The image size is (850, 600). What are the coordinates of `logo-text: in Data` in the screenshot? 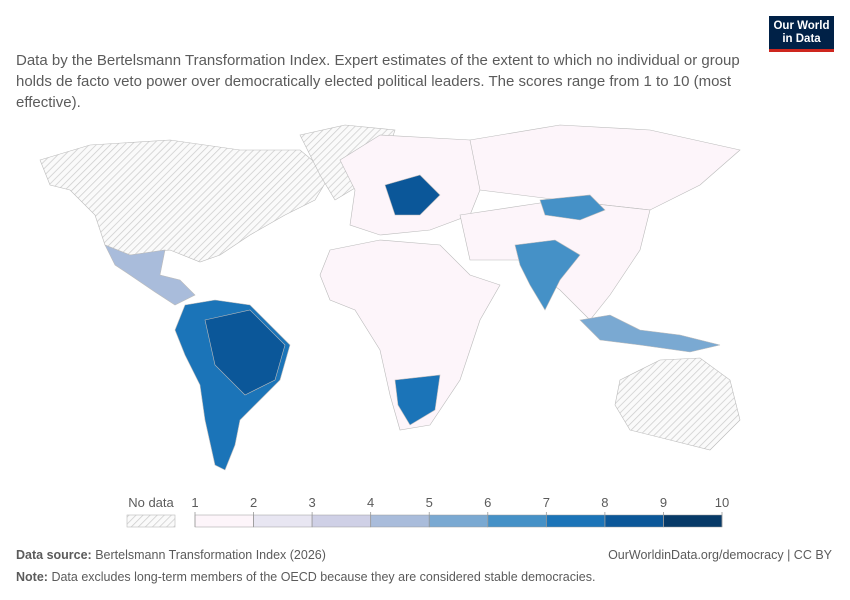 It's located at (801, 39).